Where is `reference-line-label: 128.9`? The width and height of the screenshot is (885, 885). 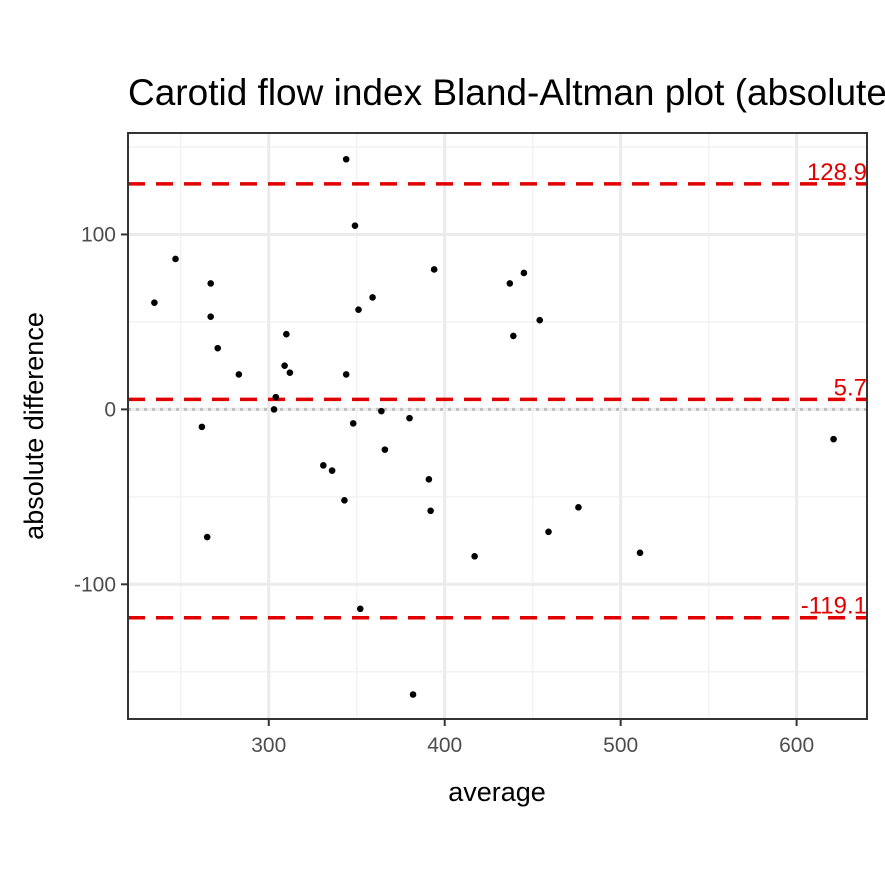
reference-line-label: 128.9 is located at coordinates (837, 172).